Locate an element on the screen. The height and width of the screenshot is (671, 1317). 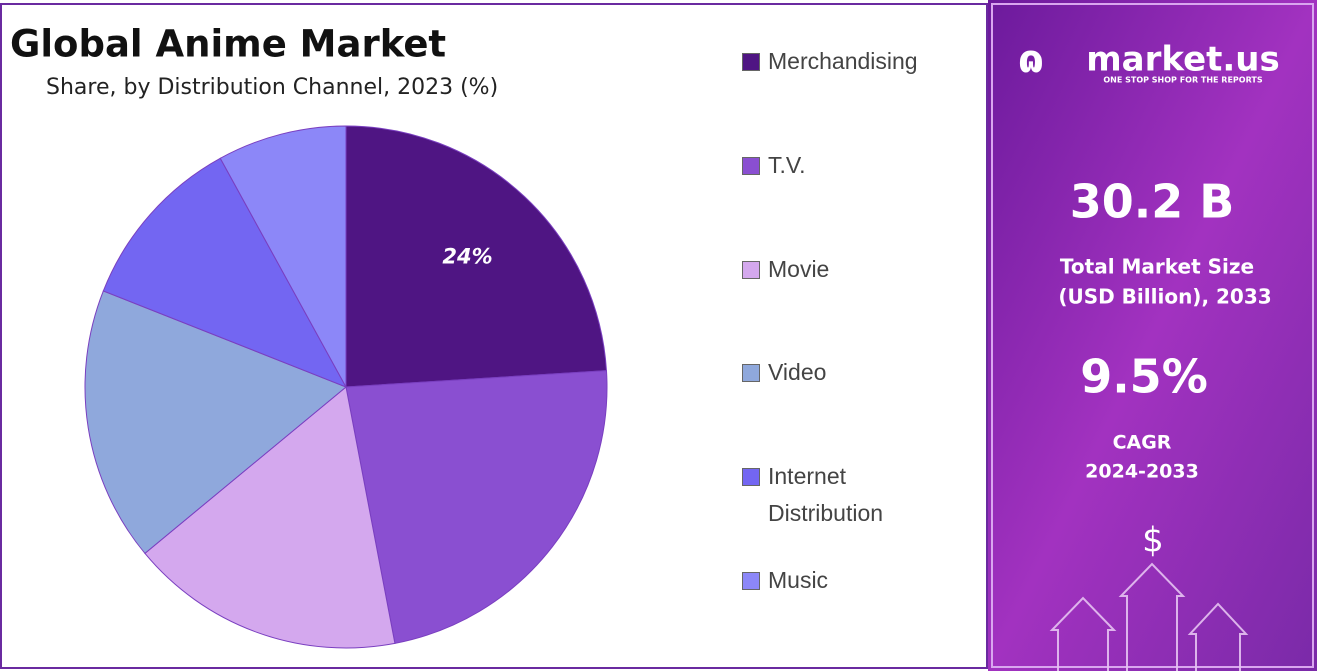
legend-label: Internet Distribution is located at coordinates (826, 494).